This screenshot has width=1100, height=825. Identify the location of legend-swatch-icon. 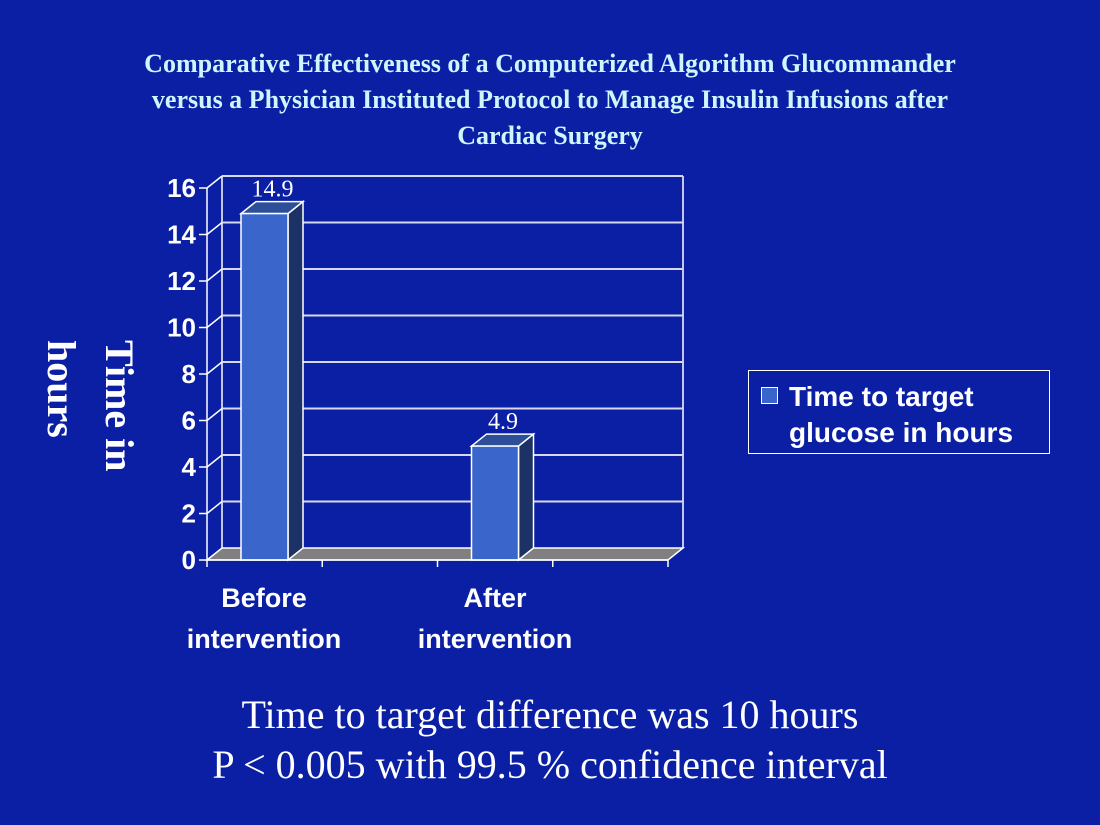
(769, 395).